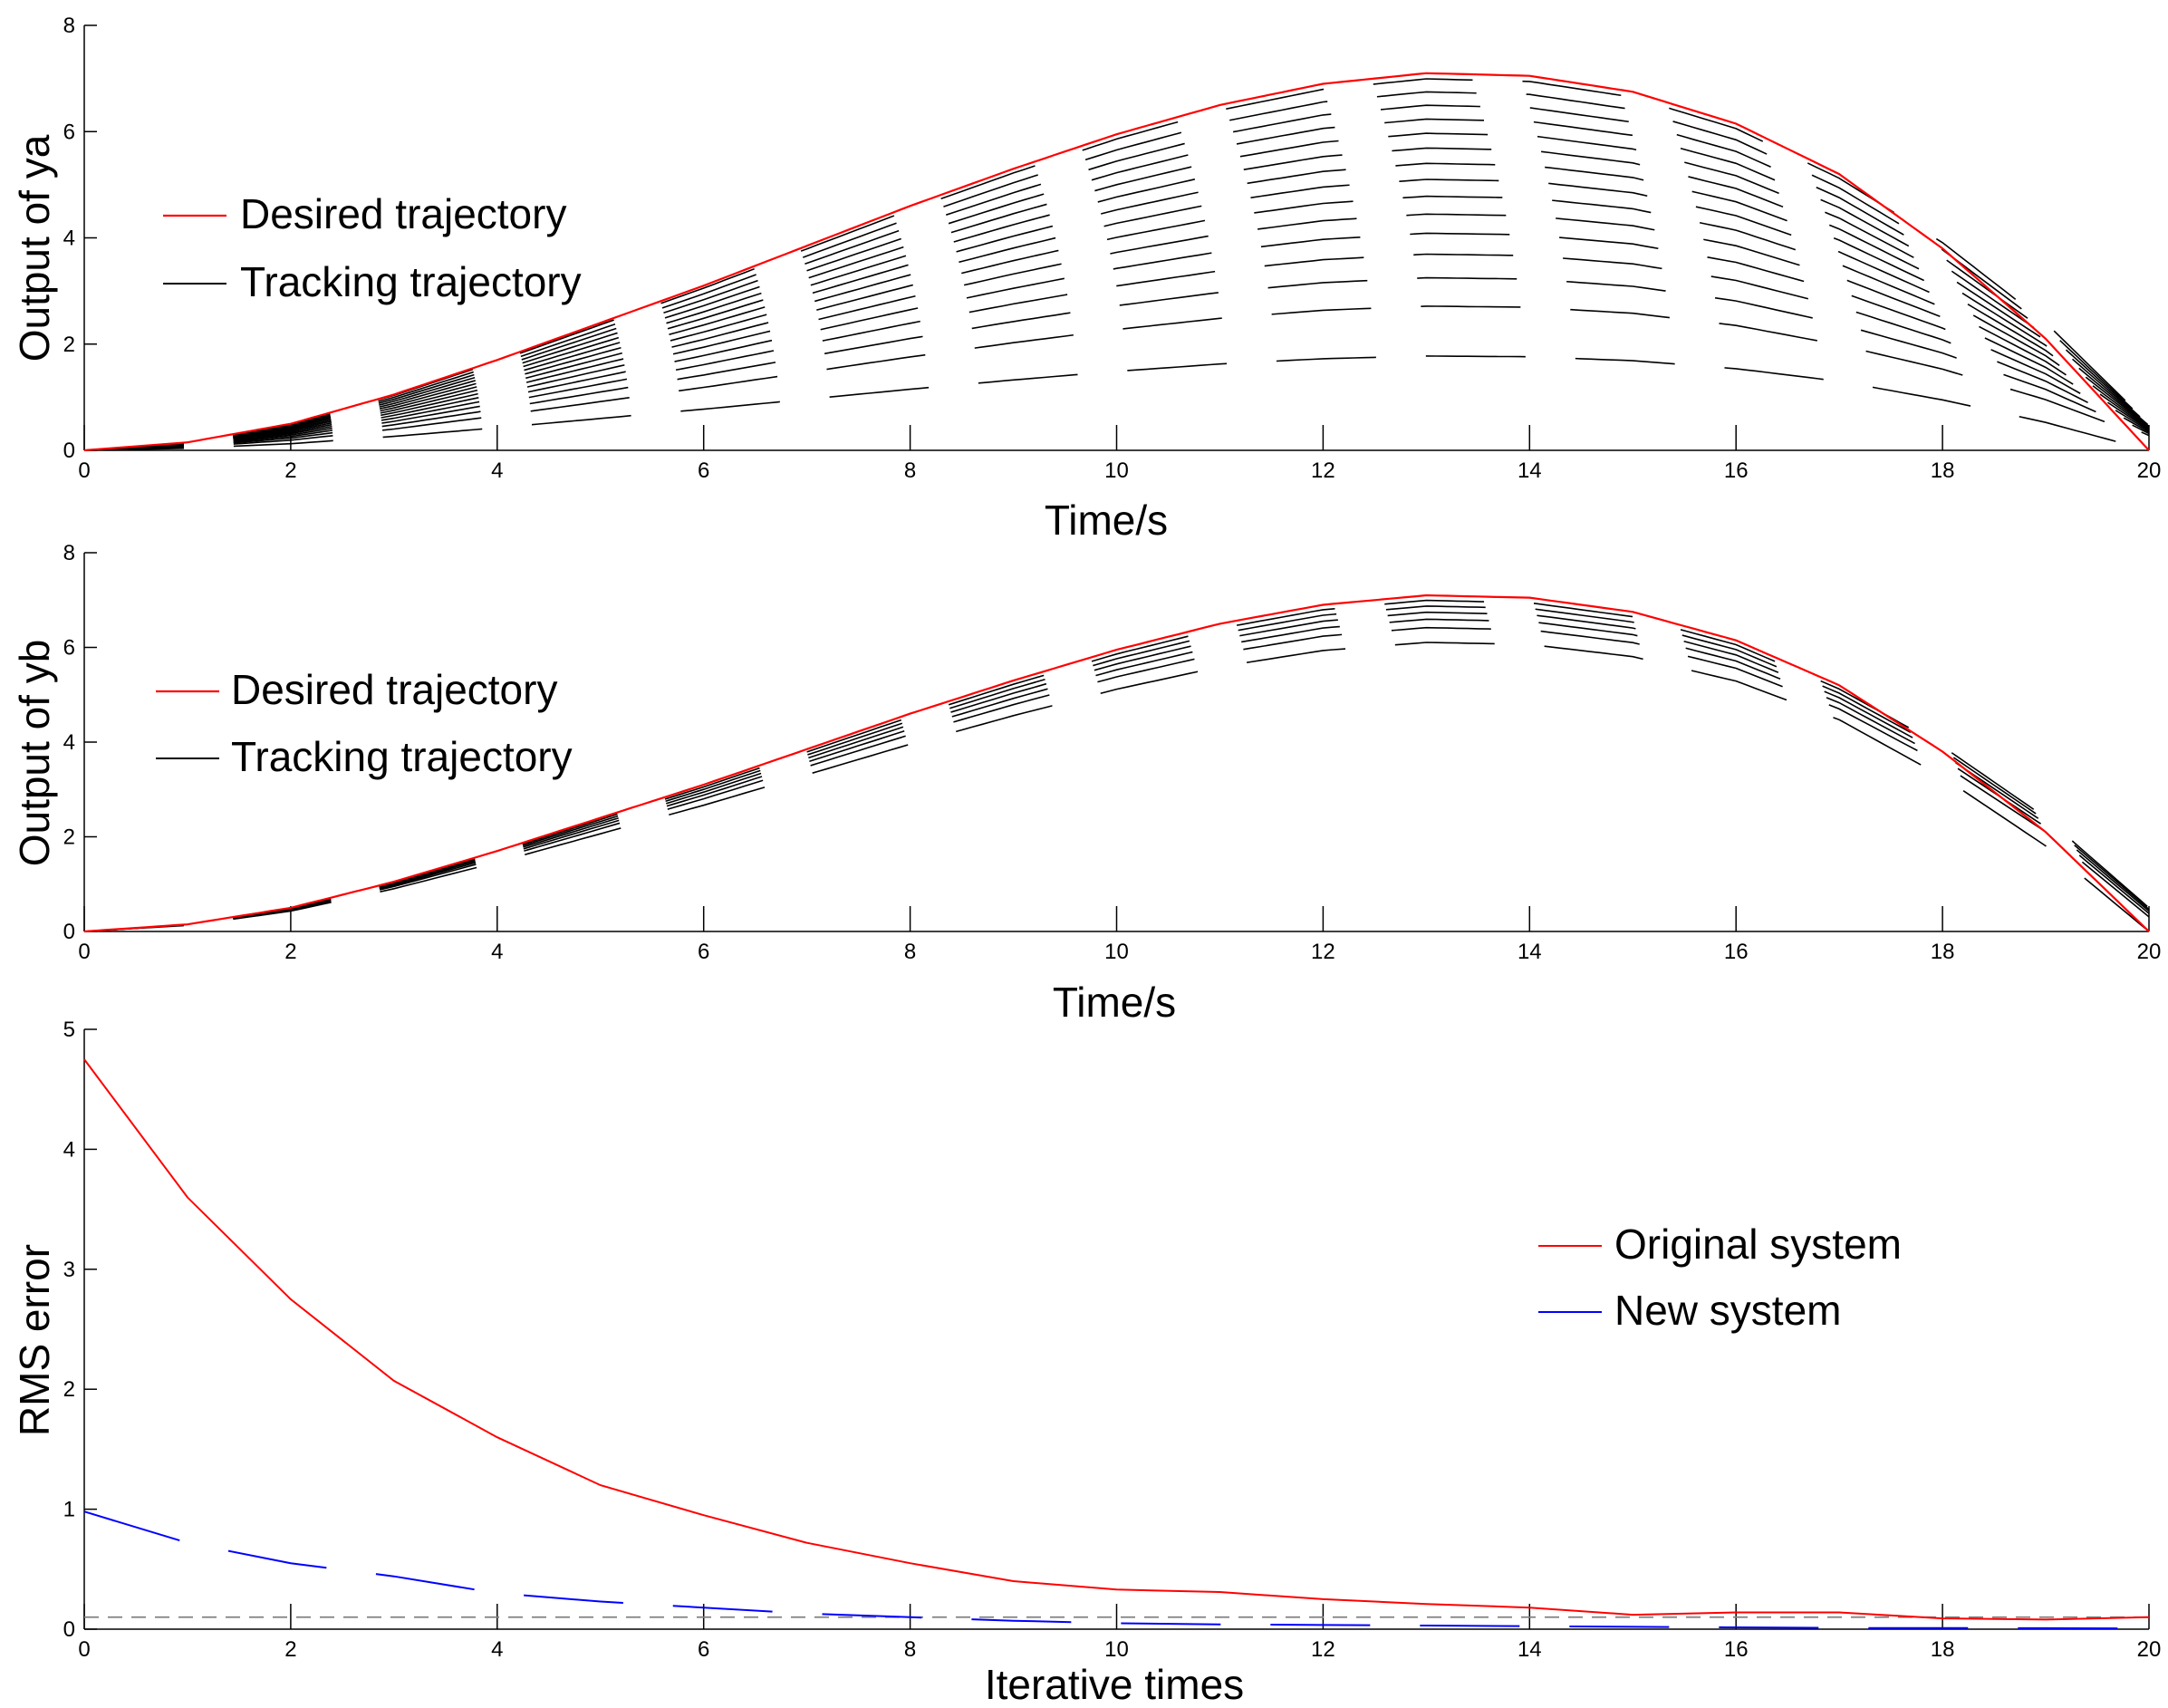 This screenshot has height=1708, width=2168. I want to click on legend-label-original-system: Original system, so click(1758, 1244).